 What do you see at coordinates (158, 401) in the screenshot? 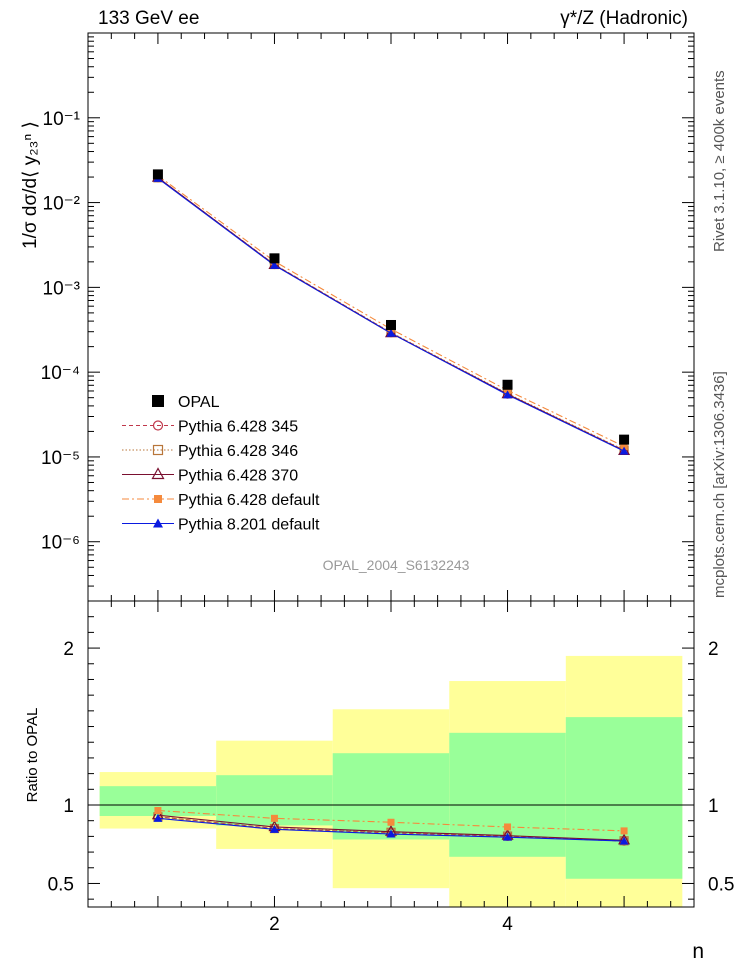
I see `legend-marker-data` at bounding box center [158, 401].